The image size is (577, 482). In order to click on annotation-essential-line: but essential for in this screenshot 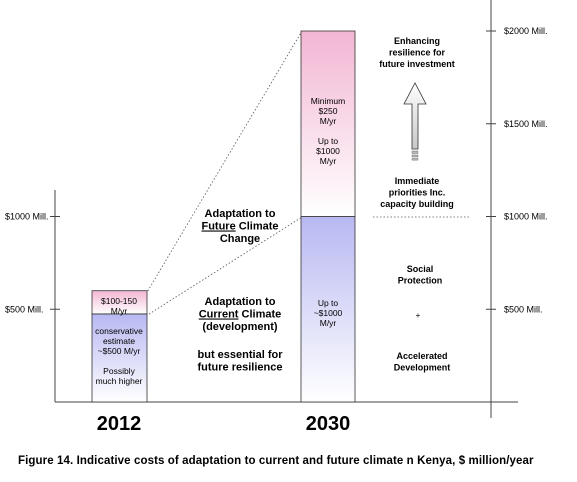, I will do `click(241, 355)`.